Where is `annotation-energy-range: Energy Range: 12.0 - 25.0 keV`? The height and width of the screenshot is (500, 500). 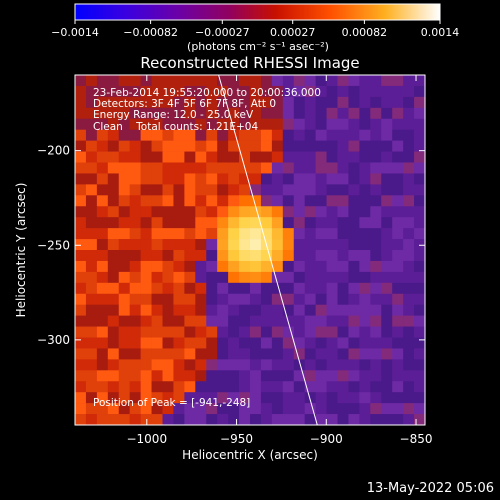
annotation-energy-range: Energy Range: 12.0 - 25.0 keV is located at coordinates (173, 115).